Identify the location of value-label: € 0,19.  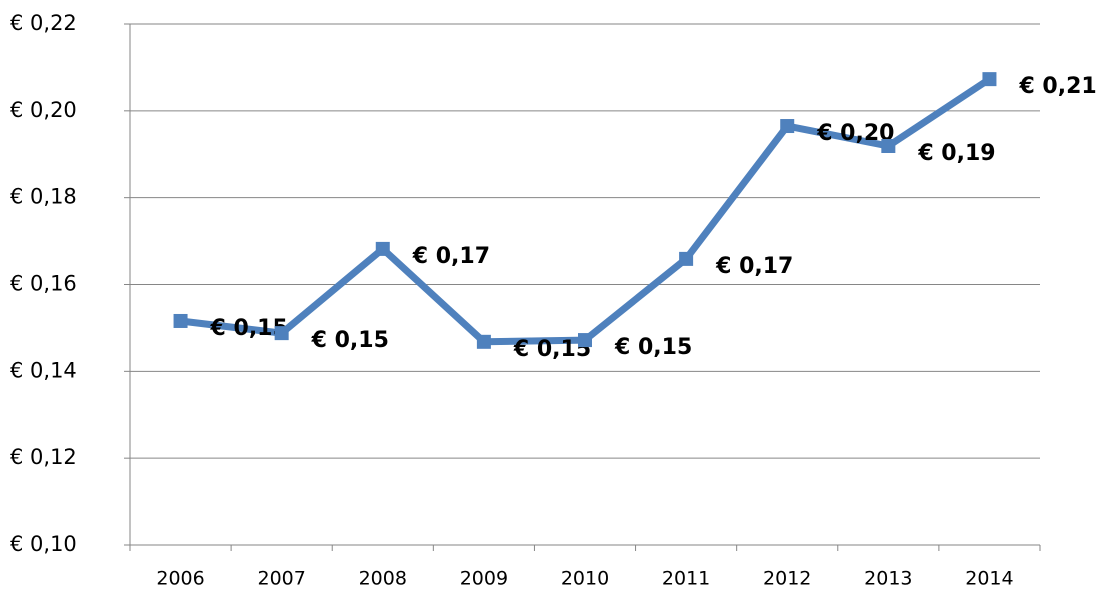
(956, 153).